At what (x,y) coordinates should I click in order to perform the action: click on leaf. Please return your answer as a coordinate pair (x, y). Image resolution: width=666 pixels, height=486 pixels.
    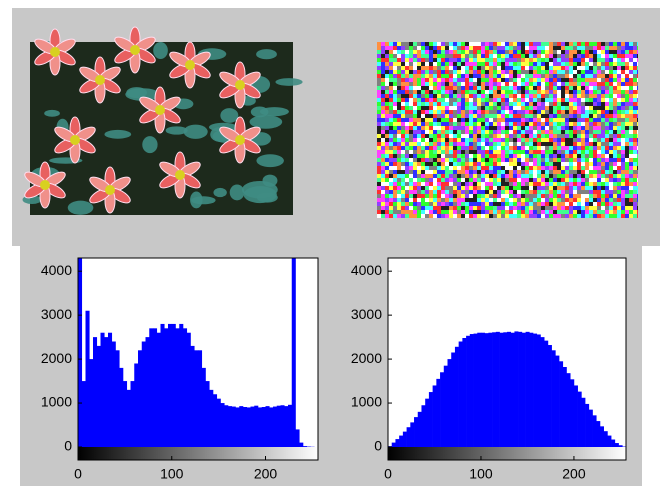
    Looking at the image, I should click on (266, 122).